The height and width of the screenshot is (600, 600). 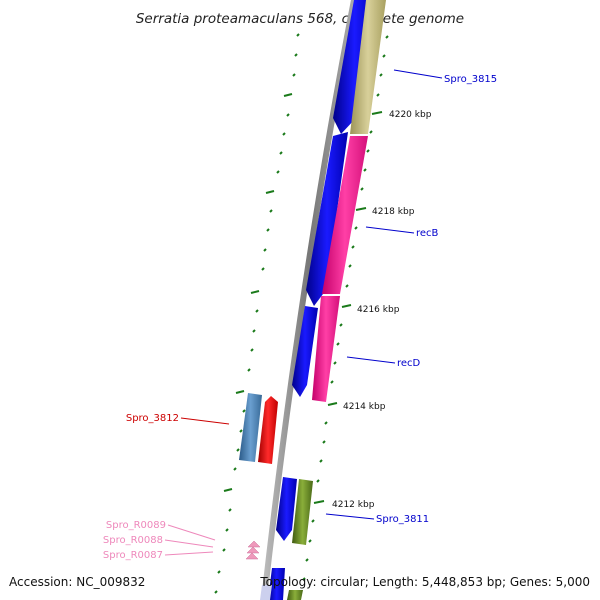 I want to click on gene-recD-reverse, so click(x=326, y=349).